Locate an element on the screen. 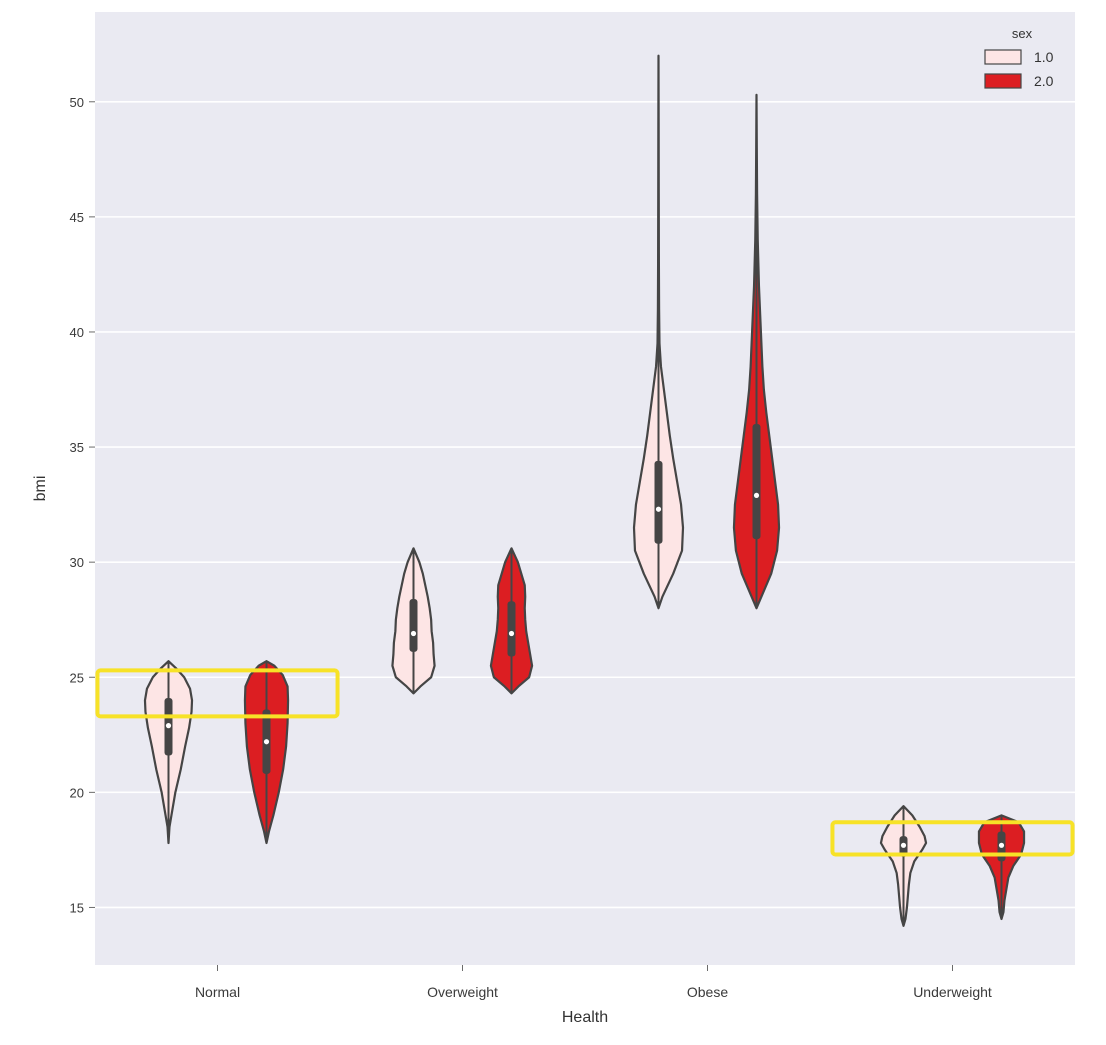 The image size is (1106, 1045). legend-label: 2.0 is located at coordinates (1044, 81).